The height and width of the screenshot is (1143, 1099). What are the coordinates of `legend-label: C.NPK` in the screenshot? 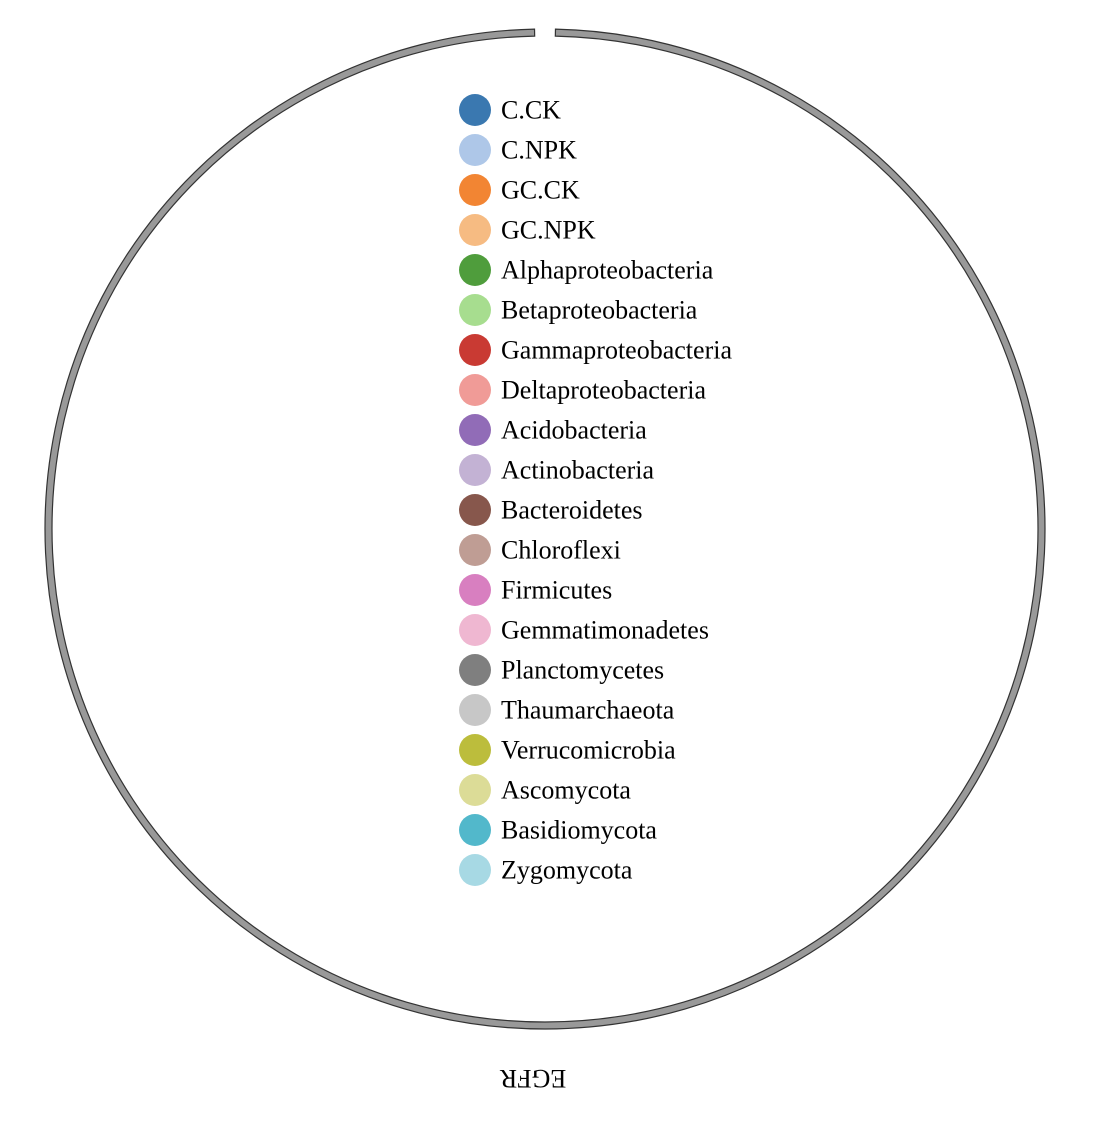 It's located at (539, 150).